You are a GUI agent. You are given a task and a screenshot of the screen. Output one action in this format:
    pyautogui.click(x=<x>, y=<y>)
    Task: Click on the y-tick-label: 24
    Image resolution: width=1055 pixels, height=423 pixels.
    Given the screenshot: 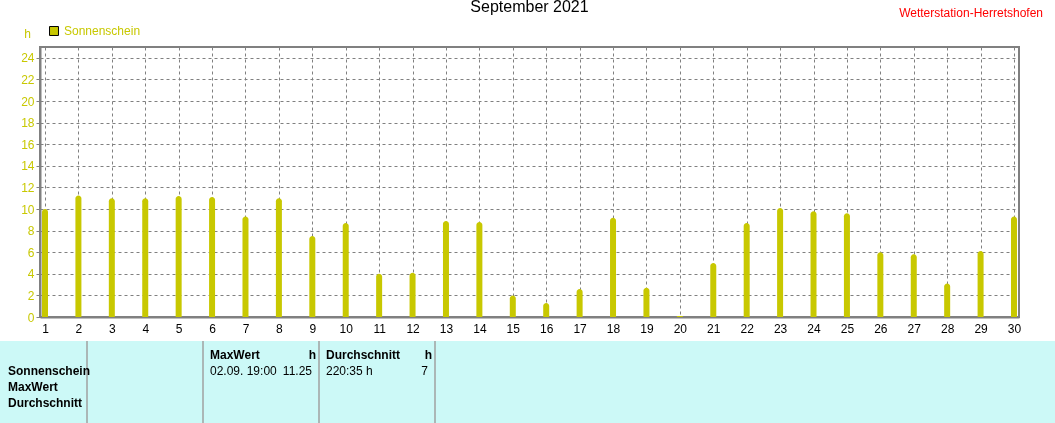 What is the action you would take?
    pyautogui.click(x=28, y=58)
    